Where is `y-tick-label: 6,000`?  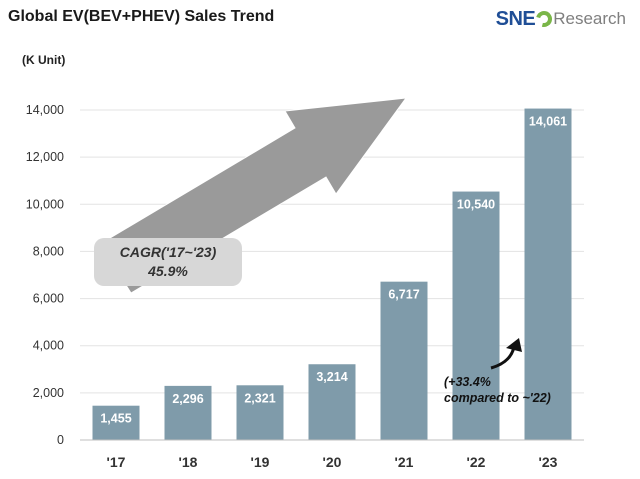 y-tick-label: 6,000 is located at coordinates (48, 299).